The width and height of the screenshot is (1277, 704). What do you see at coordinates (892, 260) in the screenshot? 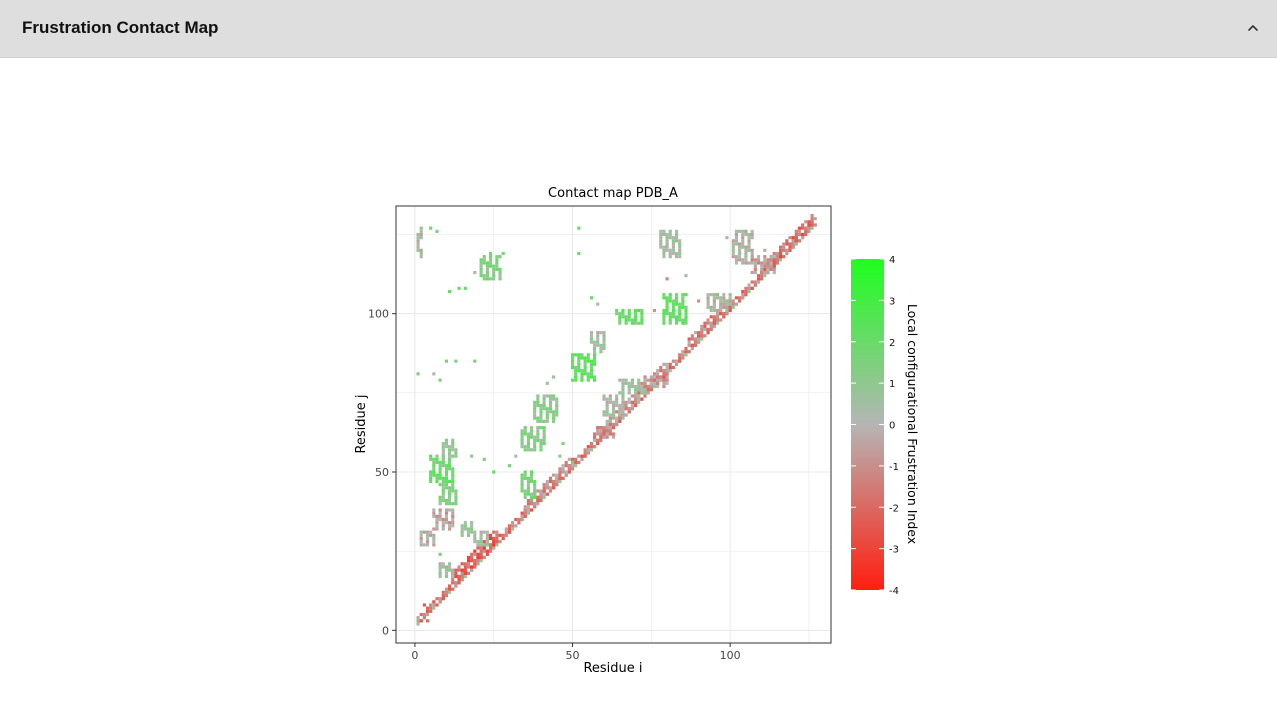
I see `colorbar-tick-label: 4` at bounding box center [892, 260].